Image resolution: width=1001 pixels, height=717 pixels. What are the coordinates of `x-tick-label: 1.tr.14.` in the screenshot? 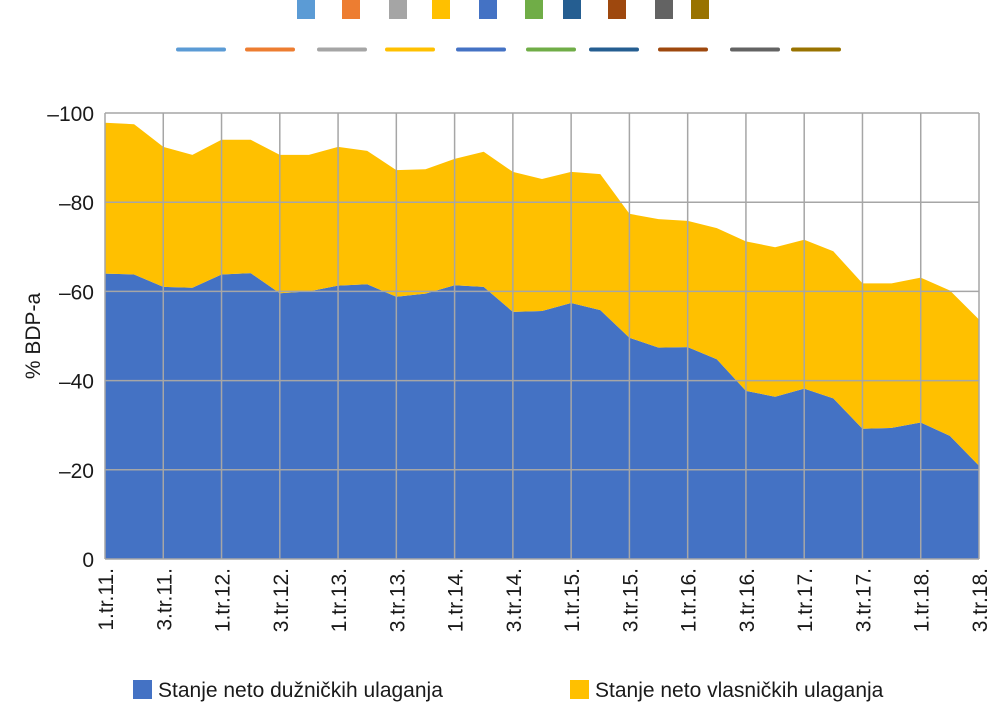 It's located at (456, 600).